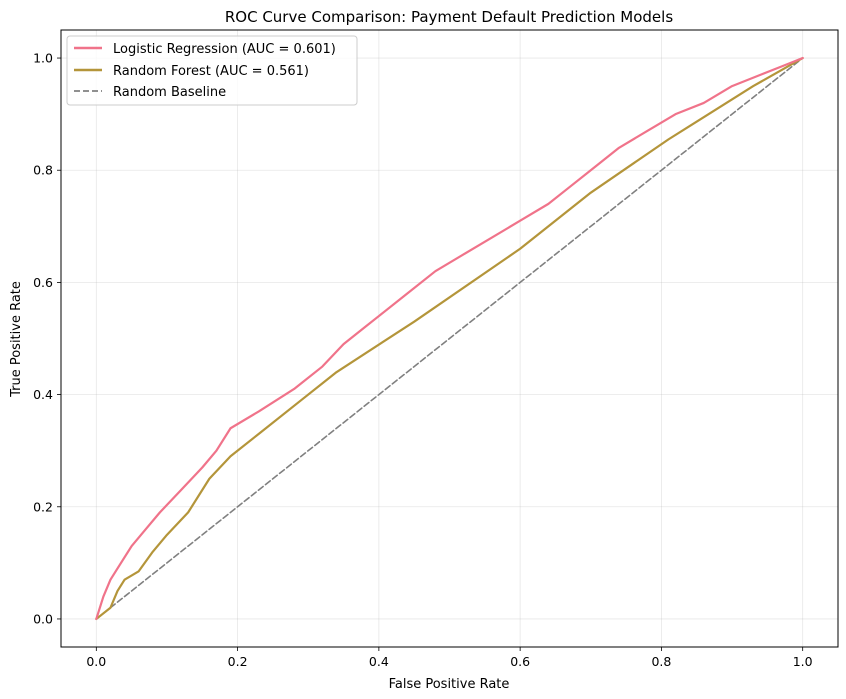  I want to click on y-tick-label: 1.0, so click(43, 58).